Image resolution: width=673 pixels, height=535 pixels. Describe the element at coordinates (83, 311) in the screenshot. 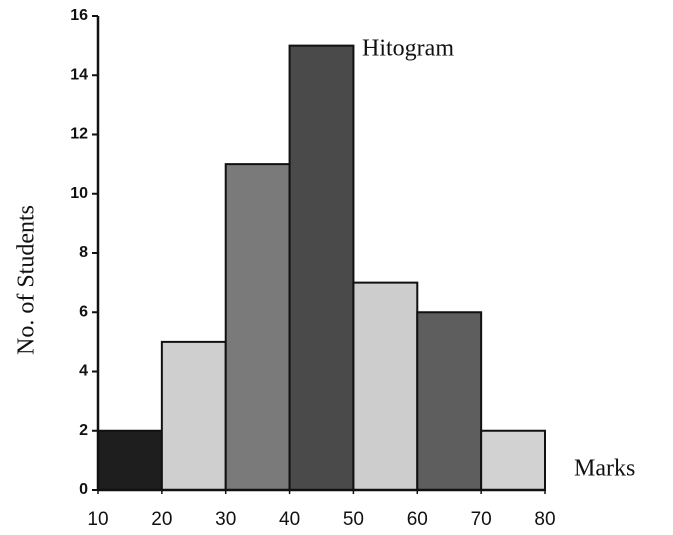

I see `y-tick-label: 6` at that location.